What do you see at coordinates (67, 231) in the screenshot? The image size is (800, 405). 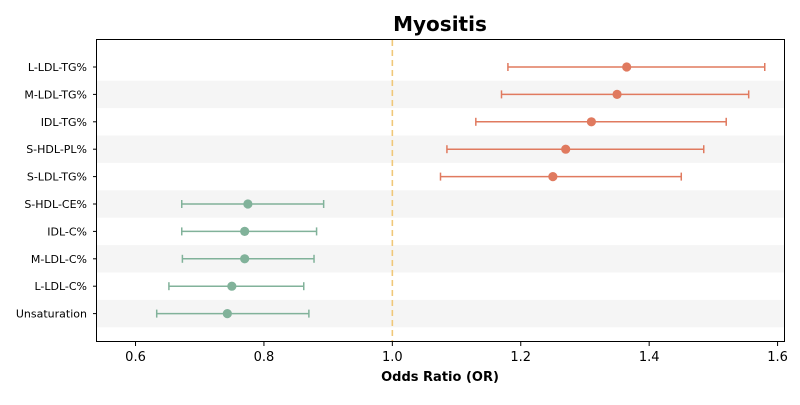 I see `y-tick-label: IDL-C%` at bounding box center [67, 231].